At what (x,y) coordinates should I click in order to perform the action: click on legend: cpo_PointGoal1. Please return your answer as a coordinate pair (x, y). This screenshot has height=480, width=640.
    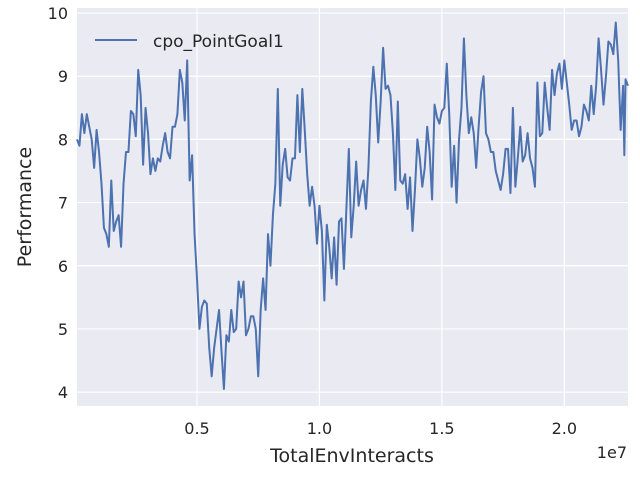
    Looking at the image, I should click on (189, 42).